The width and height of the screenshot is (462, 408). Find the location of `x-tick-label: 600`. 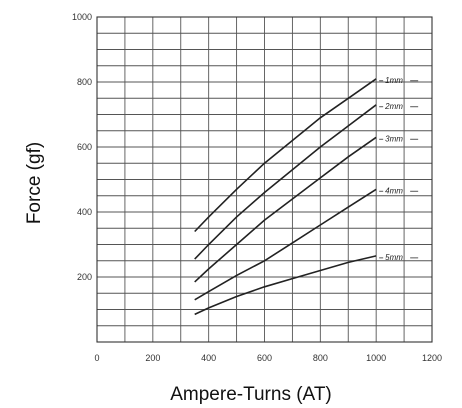

x-tick-label: 600 is located at coordinates (264, 358).